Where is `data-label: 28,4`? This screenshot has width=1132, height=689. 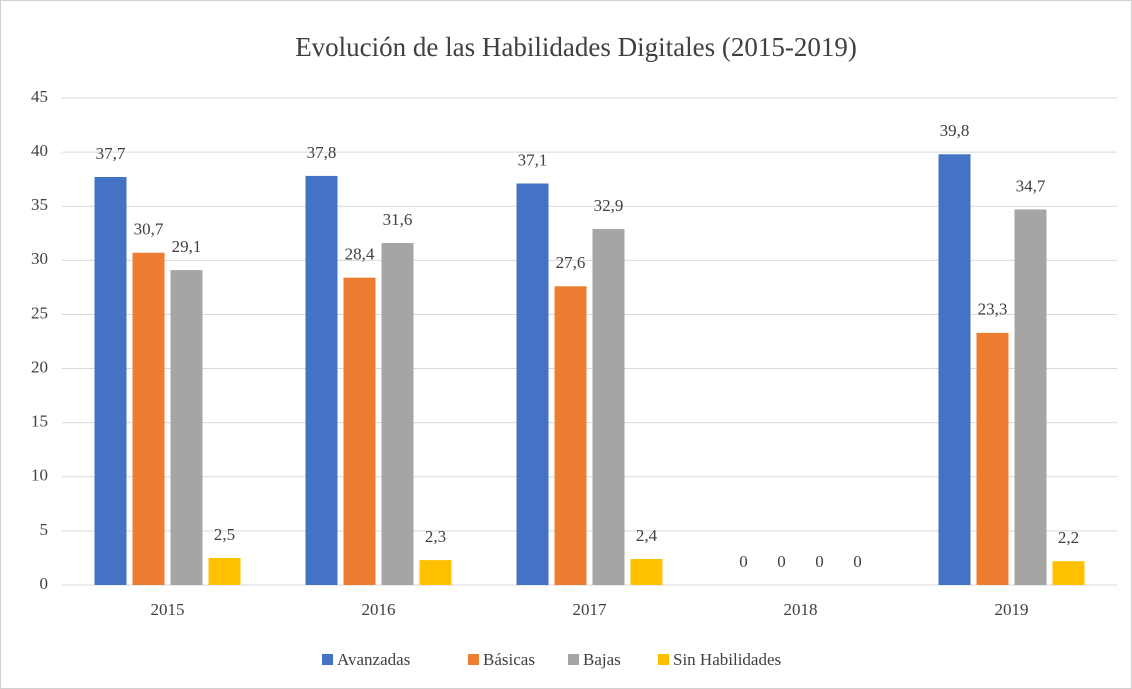
data-label: 28,4 is located at coordinates (360, 254).